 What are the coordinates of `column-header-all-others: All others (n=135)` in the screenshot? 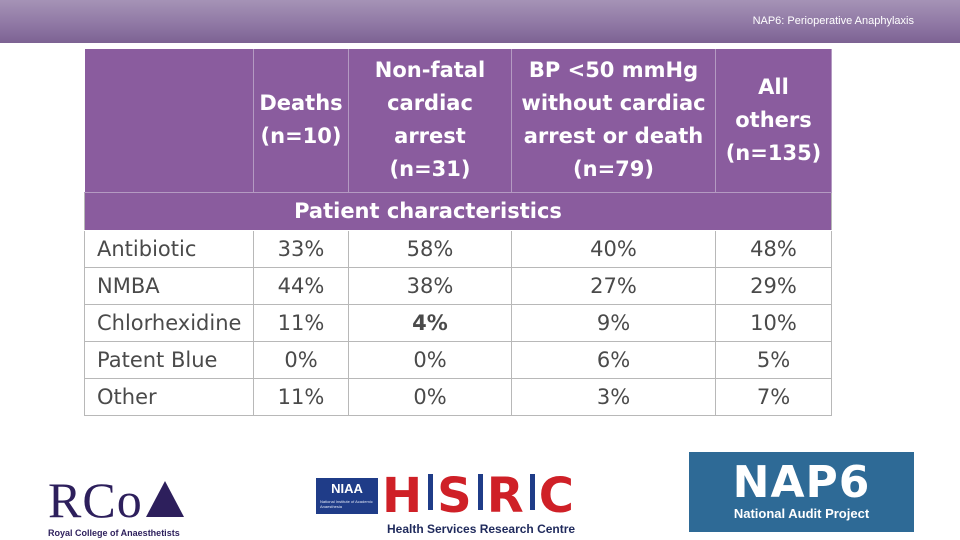 It's located at (773, 121).